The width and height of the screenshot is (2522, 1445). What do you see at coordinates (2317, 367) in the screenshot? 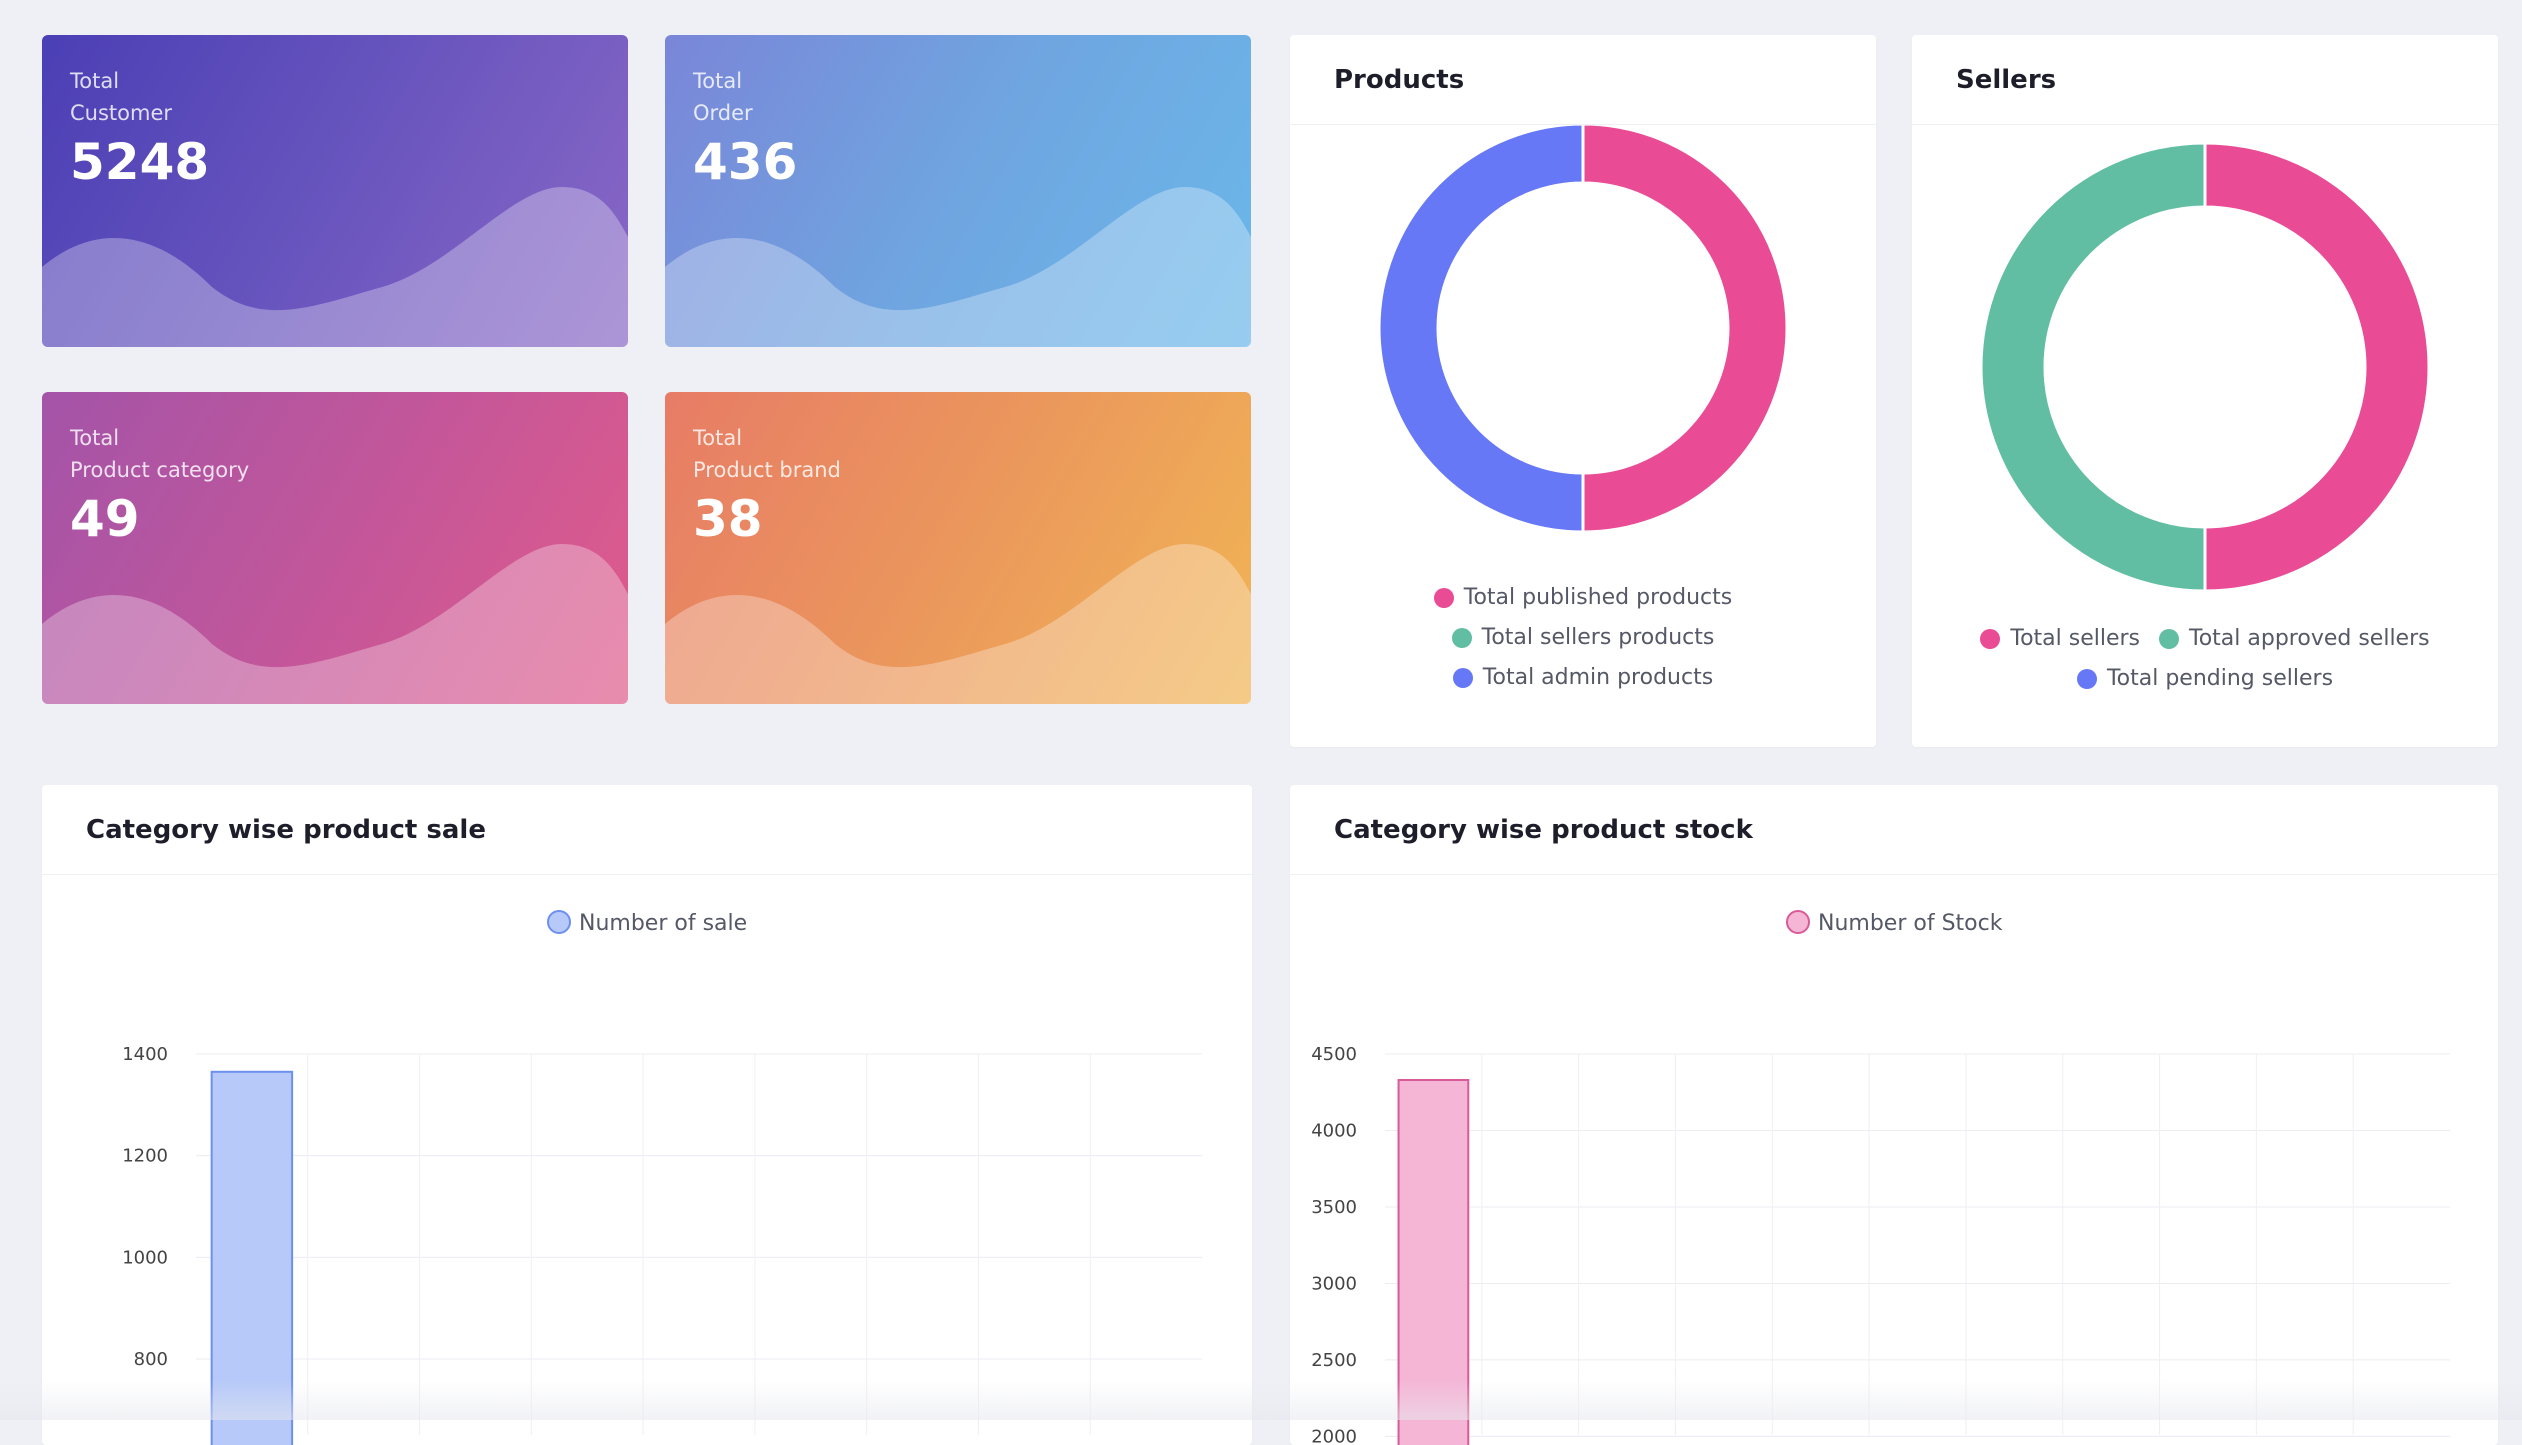
I see `donut-slice-total-sellers` at bounding box center [2317, 367].